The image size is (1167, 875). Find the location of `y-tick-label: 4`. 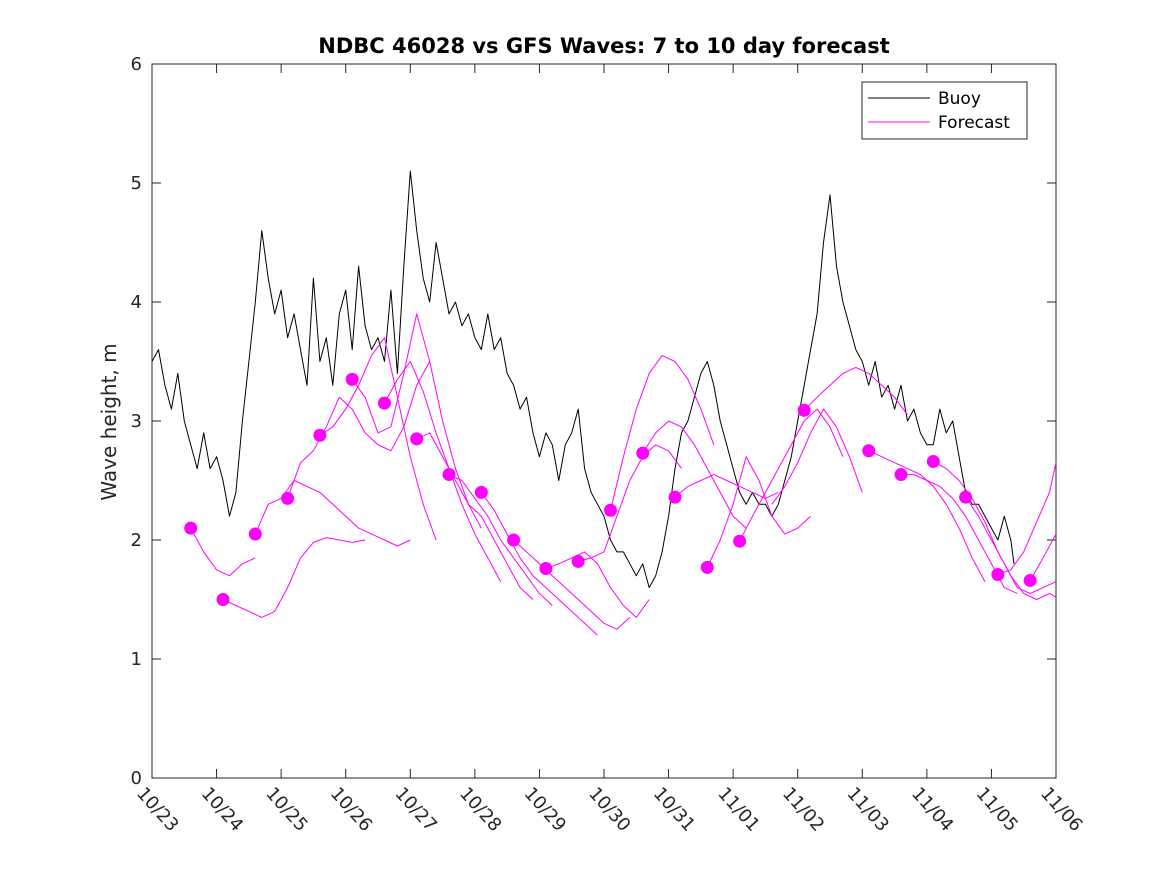

y-tick-label: 4 is located at coordinates (136, 302).